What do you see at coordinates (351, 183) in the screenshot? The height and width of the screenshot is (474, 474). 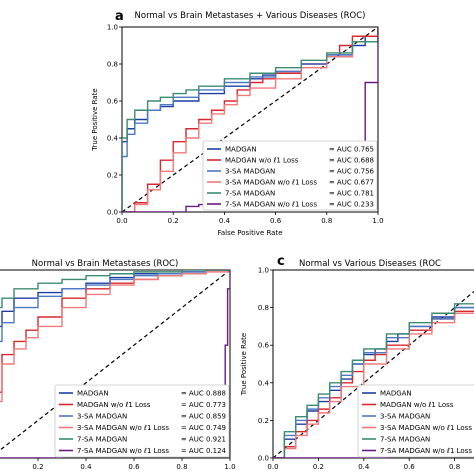 I see `legend-auc: = AUC 0.677` at bounding box center [351, 183].